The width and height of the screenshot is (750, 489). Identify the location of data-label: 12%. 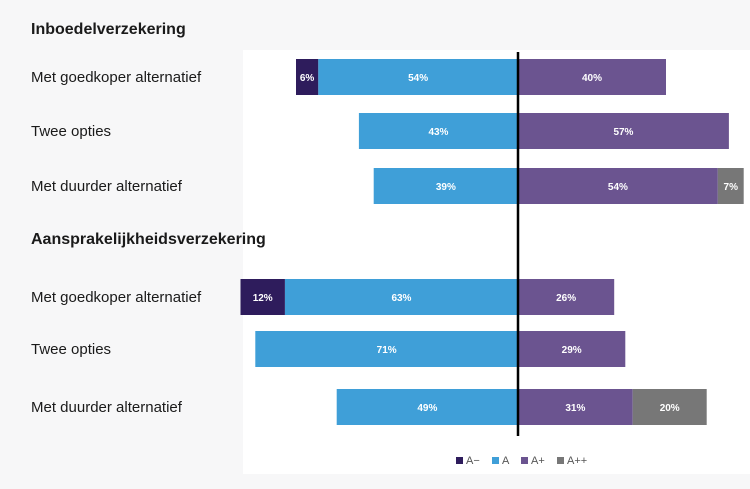
(263, 298).